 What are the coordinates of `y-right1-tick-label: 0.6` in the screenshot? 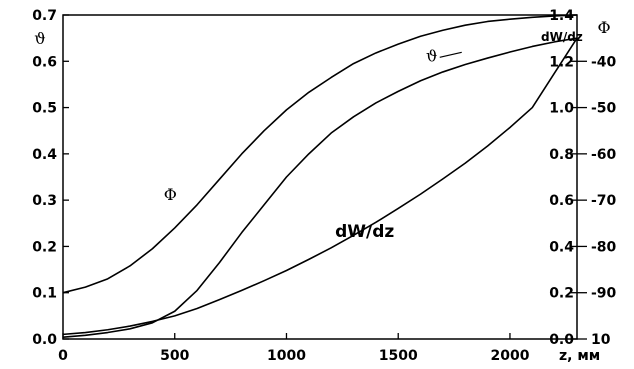 It's located at (561, 201).